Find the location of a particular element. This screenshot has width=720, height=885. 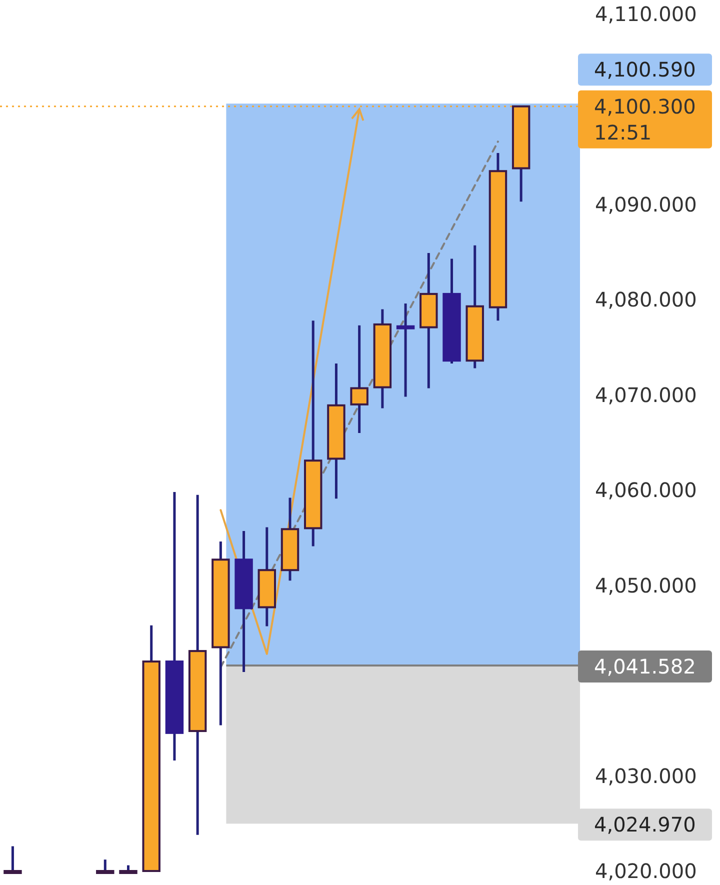

y-tick-label: 4,050.000 is located at coordinates (646, 585).